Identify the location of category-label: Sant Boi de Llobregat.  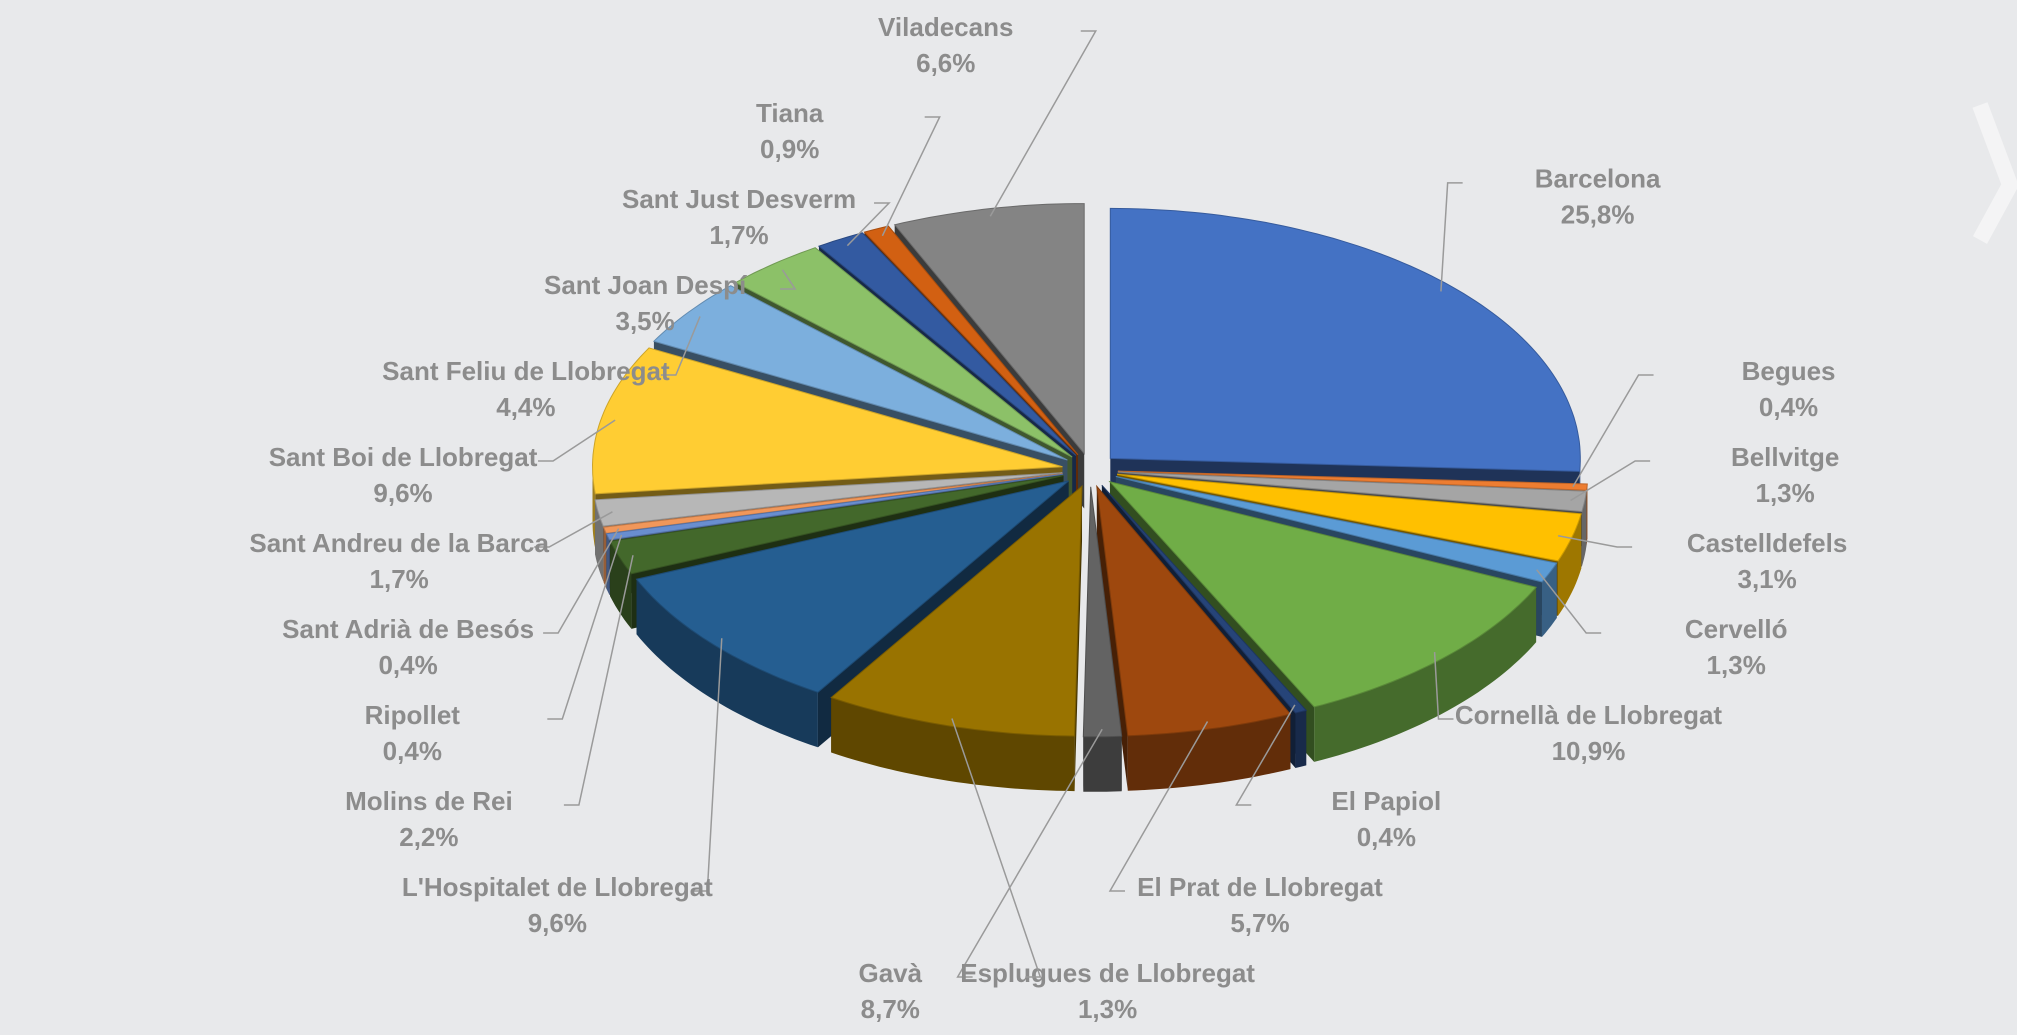
(403, 457).